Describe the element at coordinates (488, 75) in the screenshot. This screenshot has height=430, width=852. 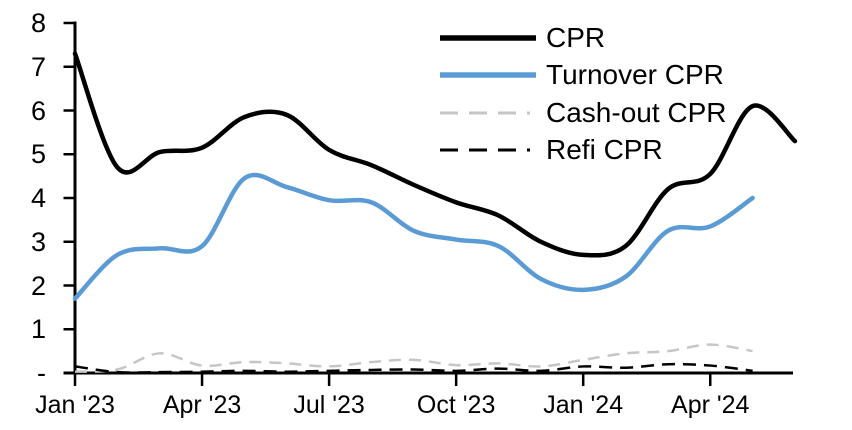
I see `turnover-cpr-line-swatch` at that location.